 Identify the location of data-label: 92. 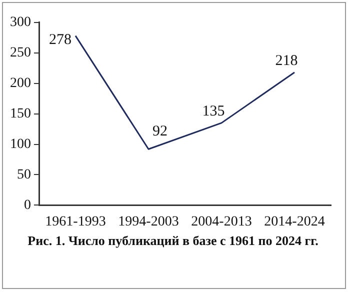
(160, 132).